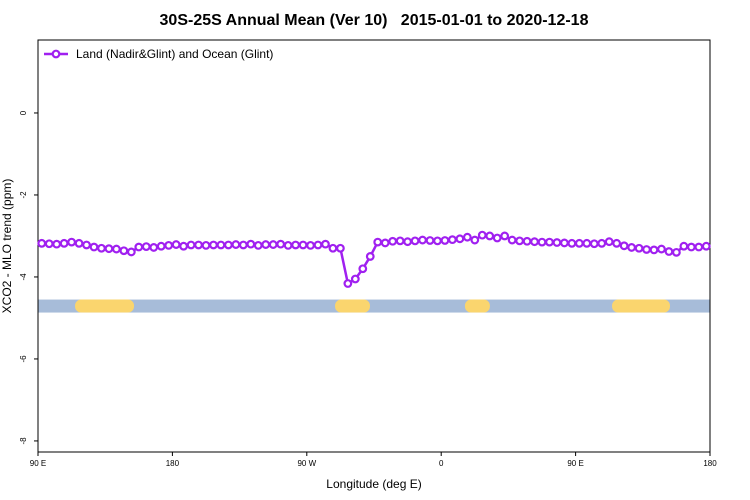 The height and width of the screenshot is (500, 750). What do you see at coordinates (7, 246) in the screenshot?
I see `y-axis-label: XCO2 - MLO trend (ppm)` at bounding box center [7, 246].